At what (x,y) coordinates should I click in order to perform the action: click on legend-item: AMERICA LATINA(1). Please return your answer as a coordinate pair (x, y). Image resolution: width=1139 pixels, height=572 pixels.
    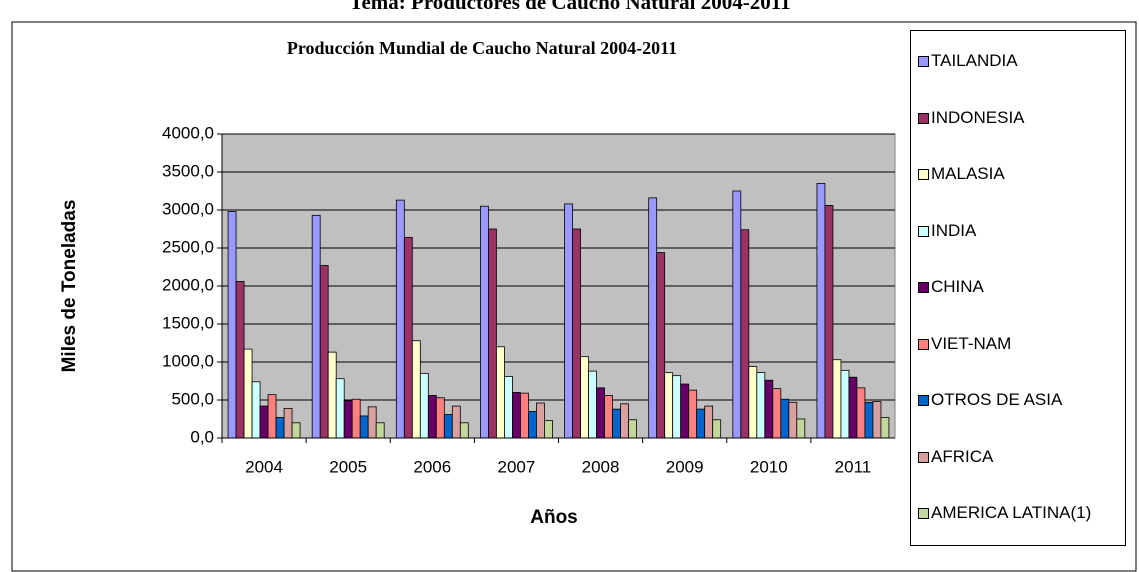
    Looking at the image, I should click on (1019, 513).